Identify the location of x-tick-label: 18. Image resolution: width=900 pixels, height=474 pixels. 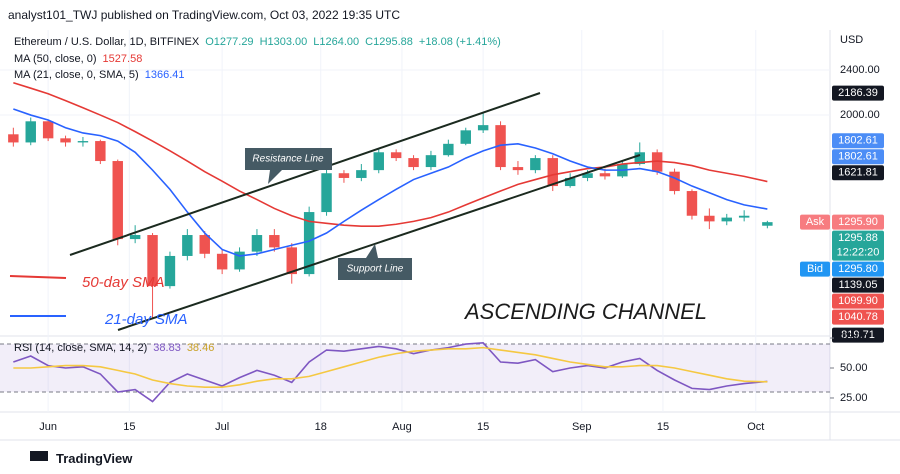
(321, 427).